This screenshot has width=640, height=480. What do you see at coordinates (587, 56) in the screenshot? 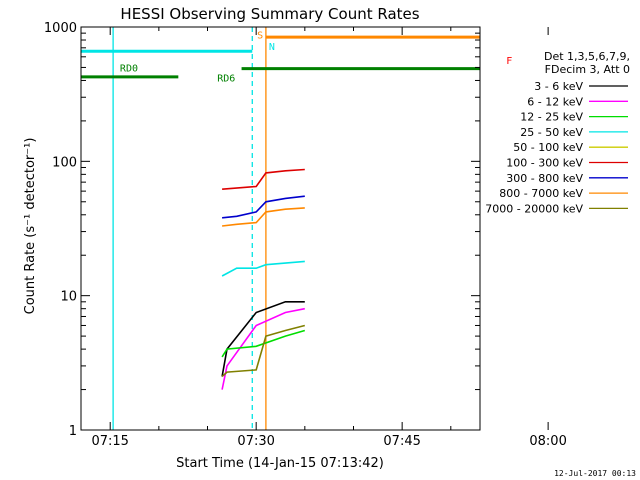
I see `legend-header: Det 1,3,5,6,7,9,` at bounding box center [587, 56].